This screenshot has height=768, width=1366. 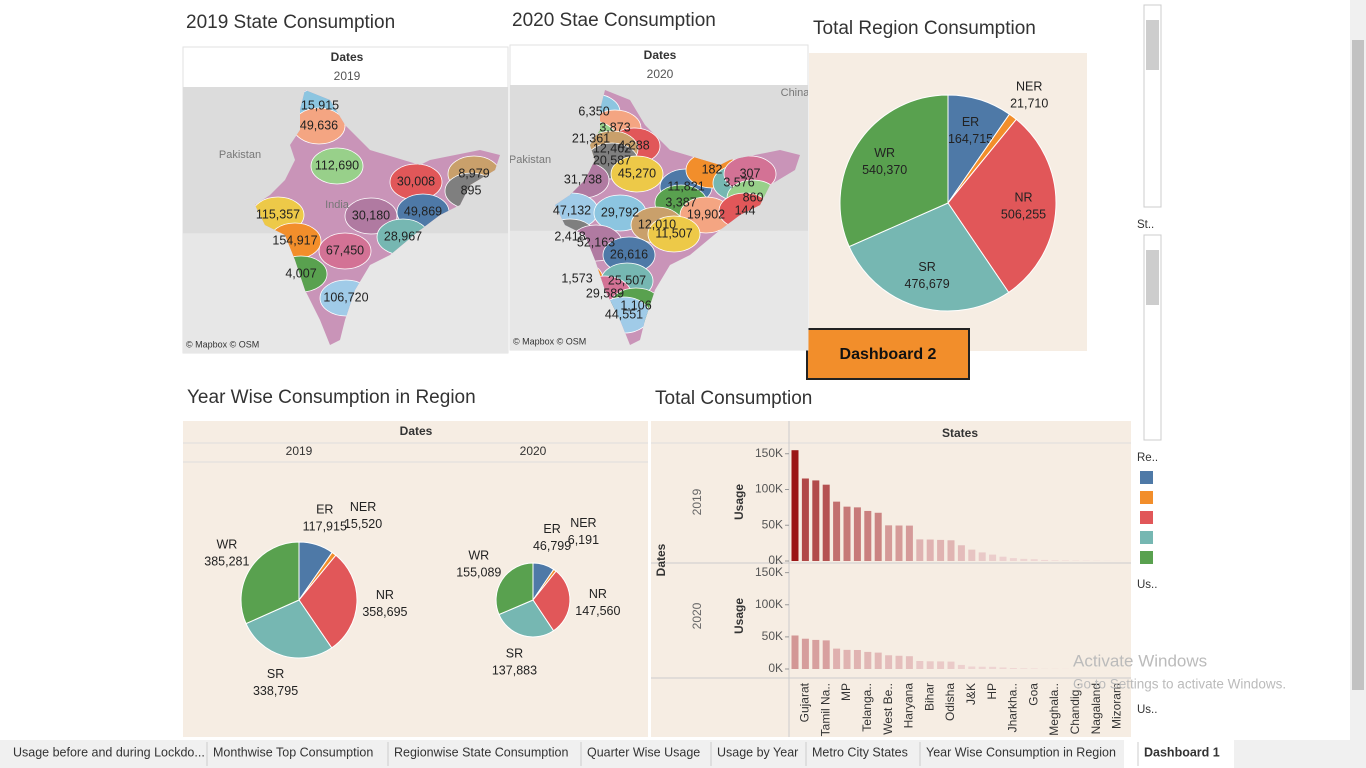 What do you see at coordinates (697, 501) in the screenshot?
I see `row-label: 2019` at bounding box center [697, 501].